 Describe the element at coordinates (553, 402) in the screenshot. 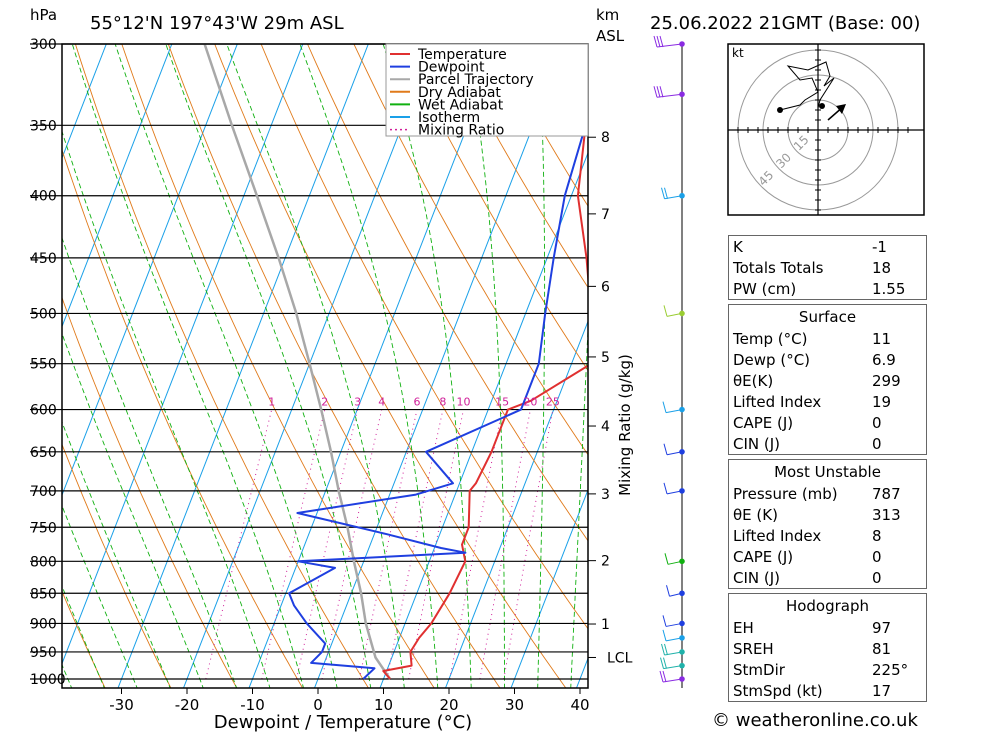

I see `mixing-ratio-label: 25` at that location.